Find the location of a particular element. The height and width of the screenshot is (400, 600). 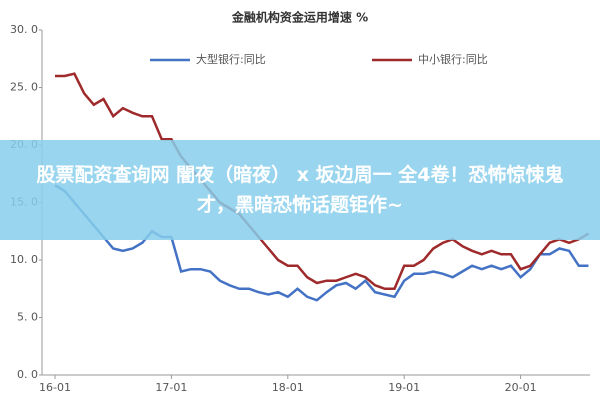

y-tick-label: 25. 0 is located at coordinates (24, 87).